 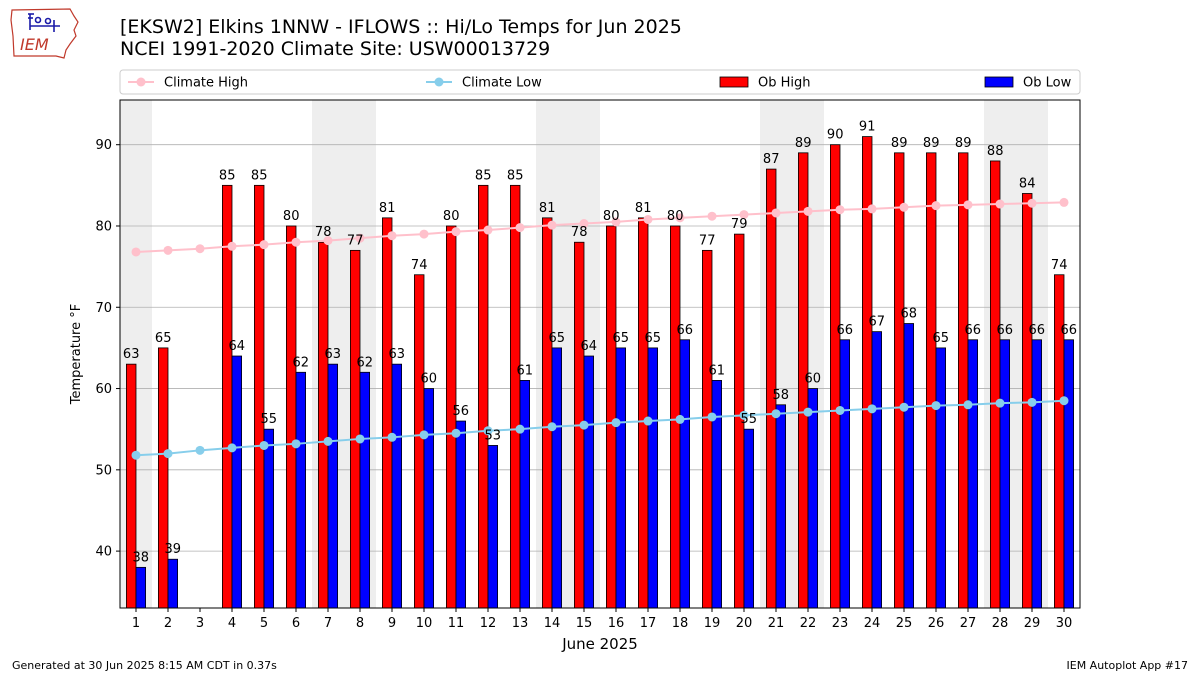 I want to click on x-tick-label-21: 21, so click(x=776, y=623).